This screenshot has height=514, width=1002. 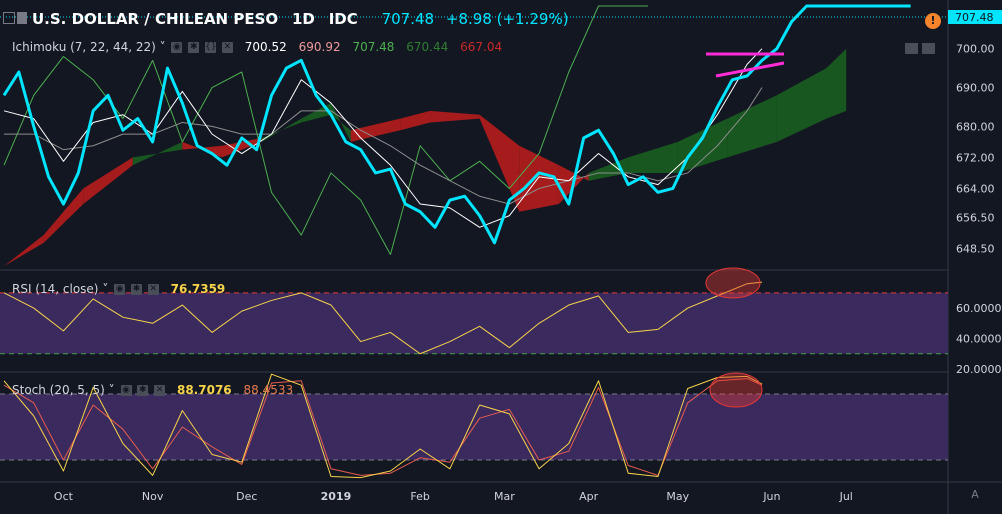 What do you see at coordinates (153, 496) in the screenshot?
I see `time-tick-label: Nov` at bounding box center [153, 496].